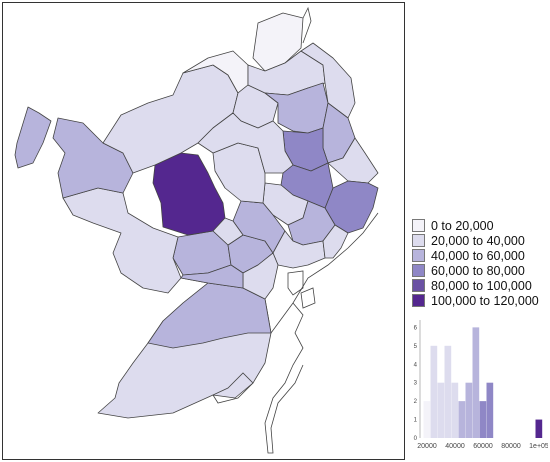 The image size is (550, 462). What do you see at coordinates (455, 446) in the screenshot?
I see `hist-x-tick-label: 40000` at bounding box center [455, 446].